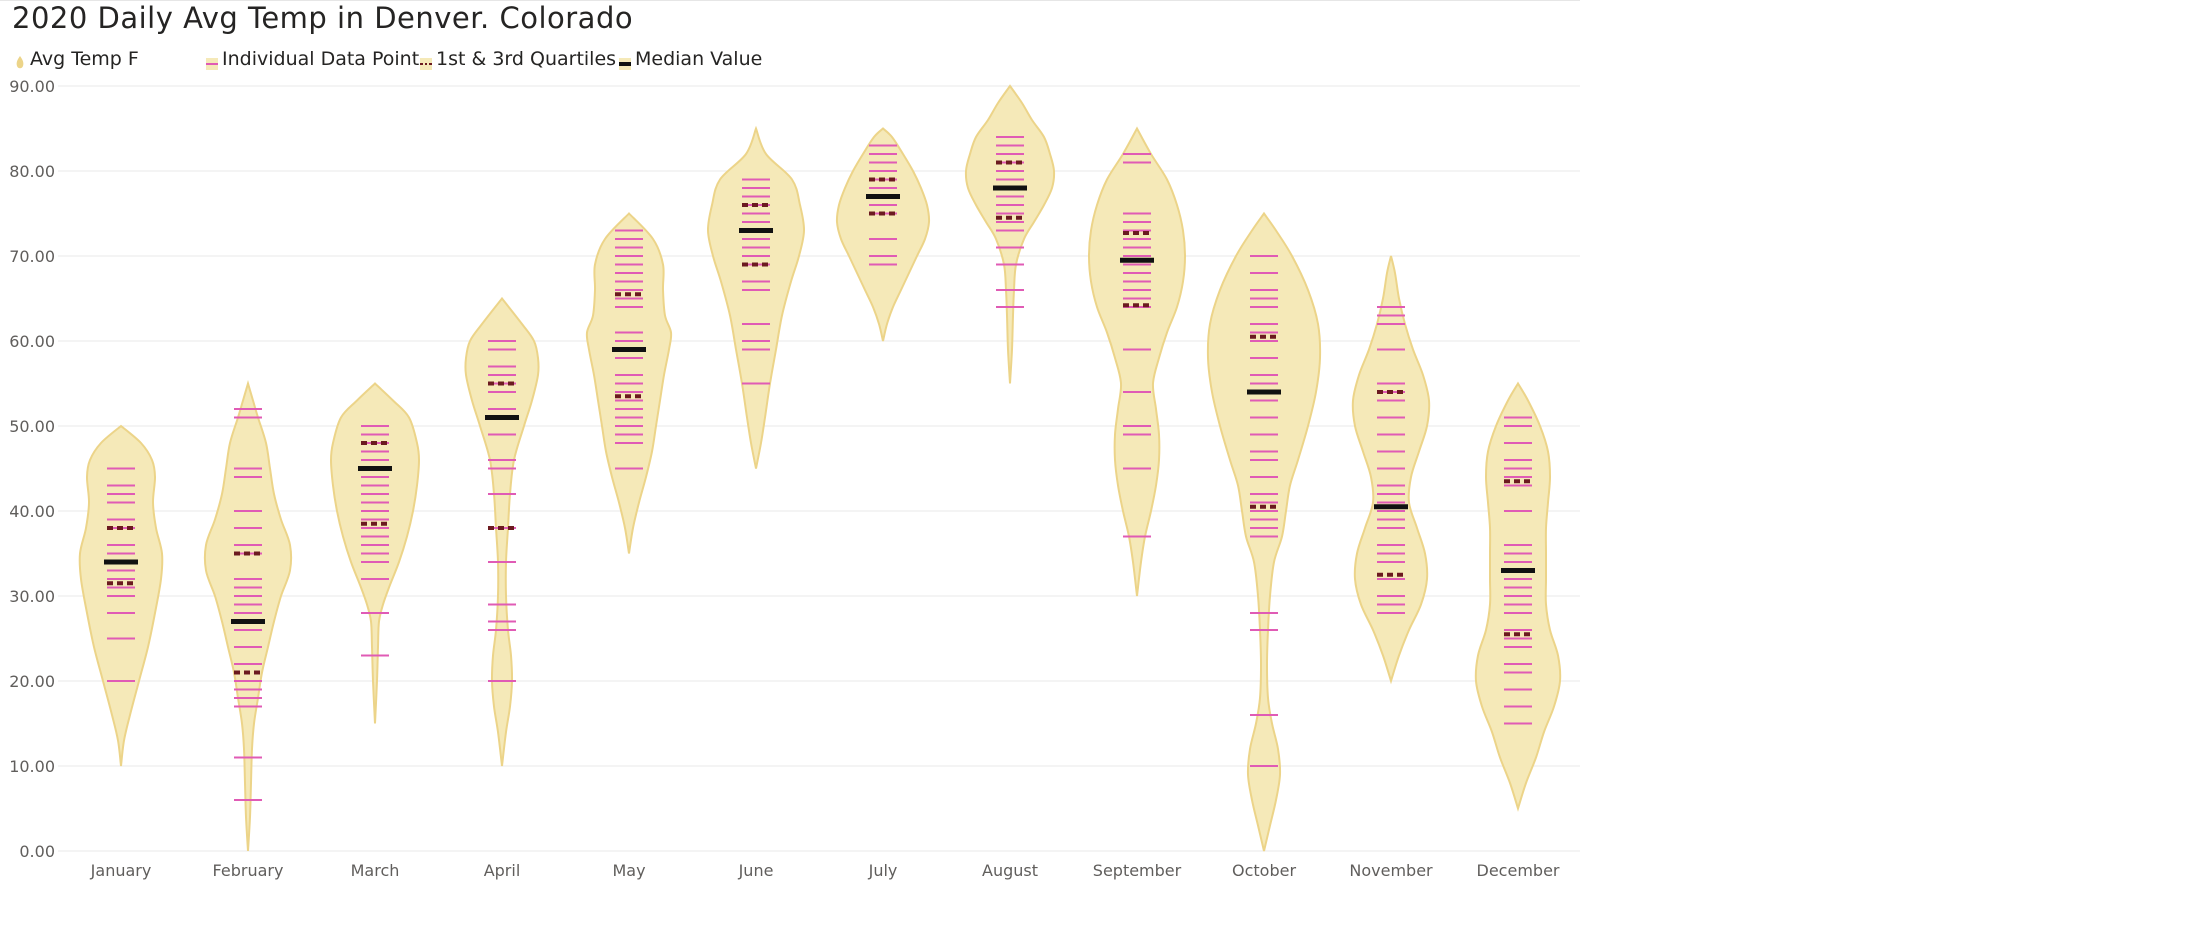  I want to click on violin-october, so click(1264, 531).